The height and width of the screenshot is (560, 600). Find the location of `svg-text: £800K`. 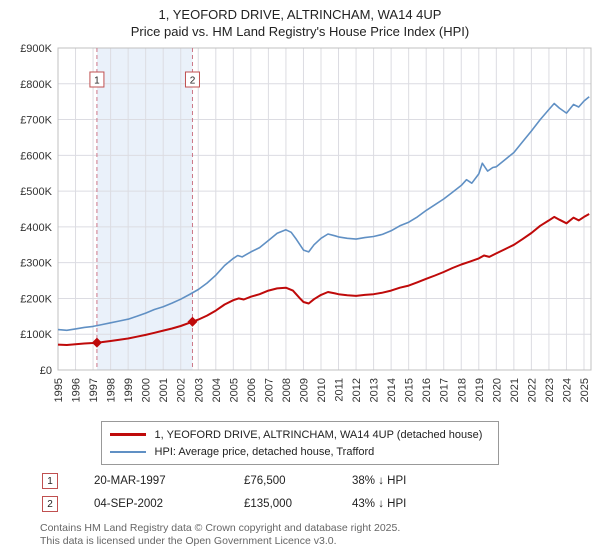

svg-text: £800K is located at coordinates (36, 85).